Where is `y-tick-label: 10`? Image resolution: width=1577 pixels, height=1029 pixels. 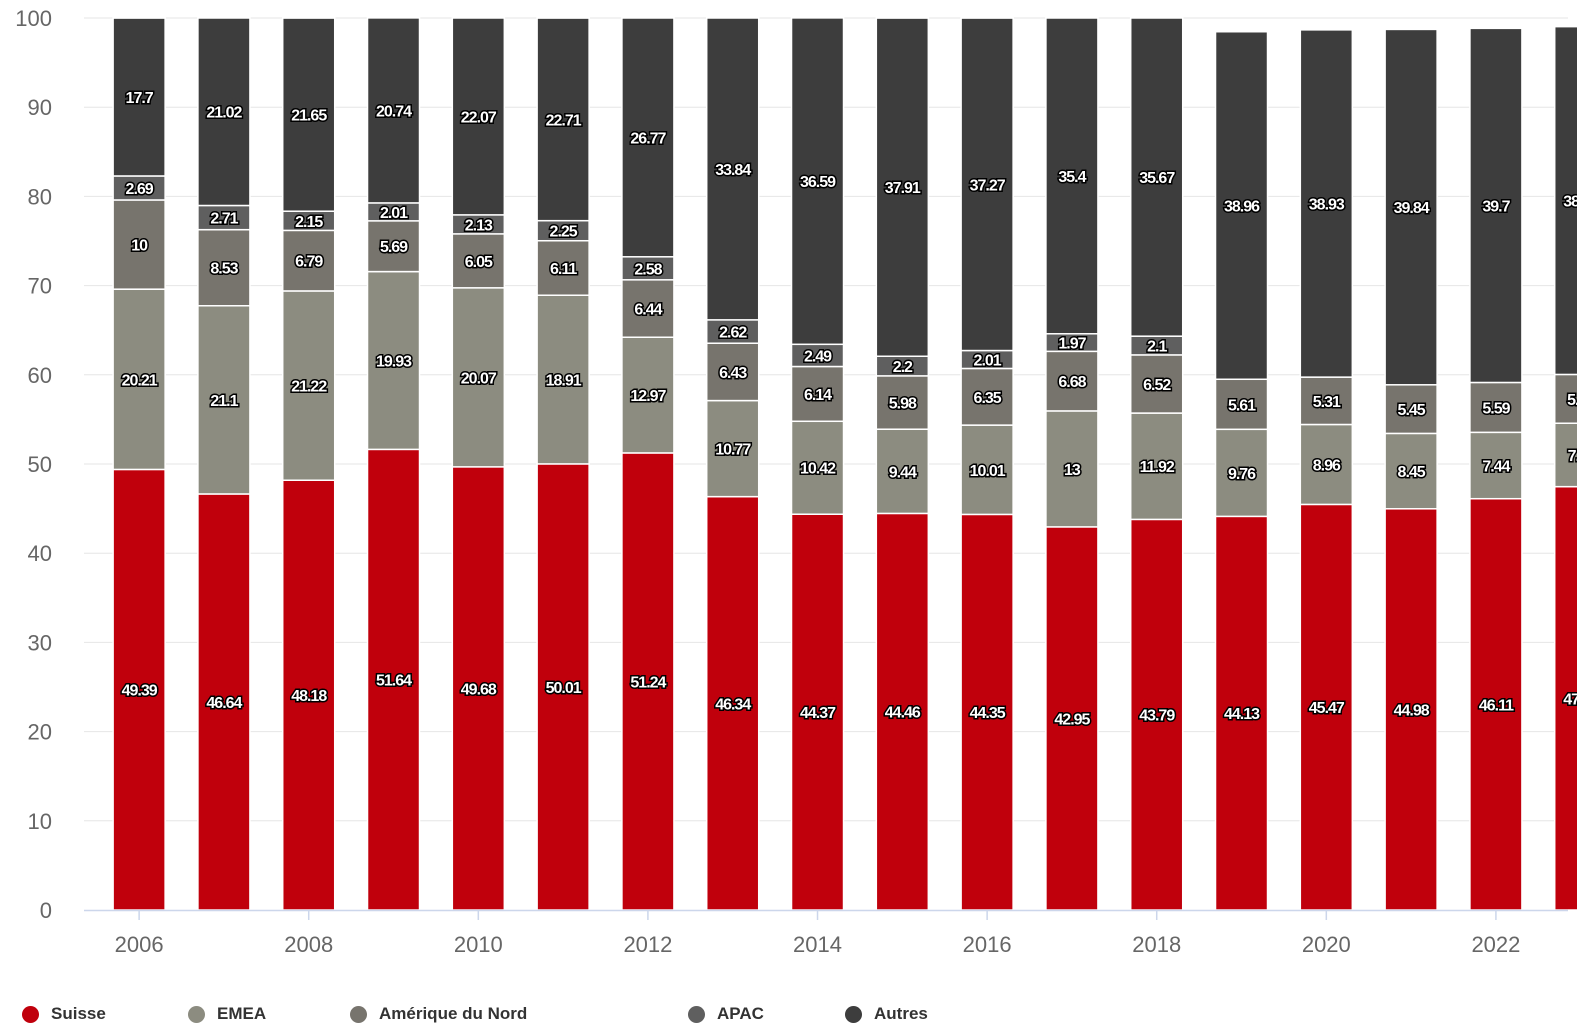
y-tick-label: 10 is located at coordinates (40, 821).